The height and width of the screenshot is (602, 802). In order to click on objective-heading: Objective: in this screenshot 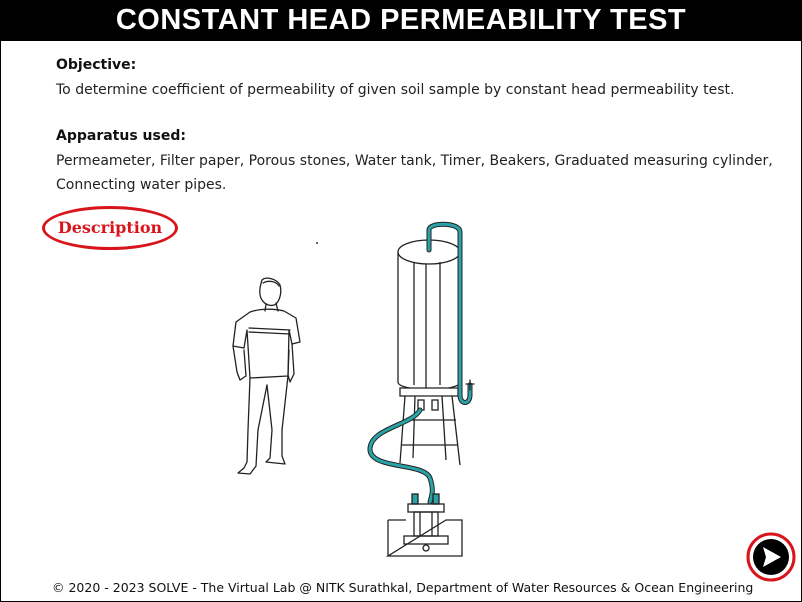, I will do `click(96, 65)`.